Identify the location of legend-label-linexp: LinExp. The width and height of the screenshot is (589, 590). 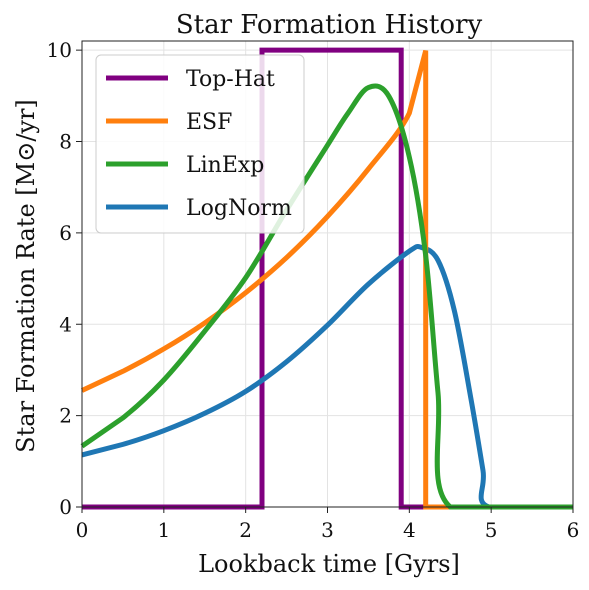
(225, 165).